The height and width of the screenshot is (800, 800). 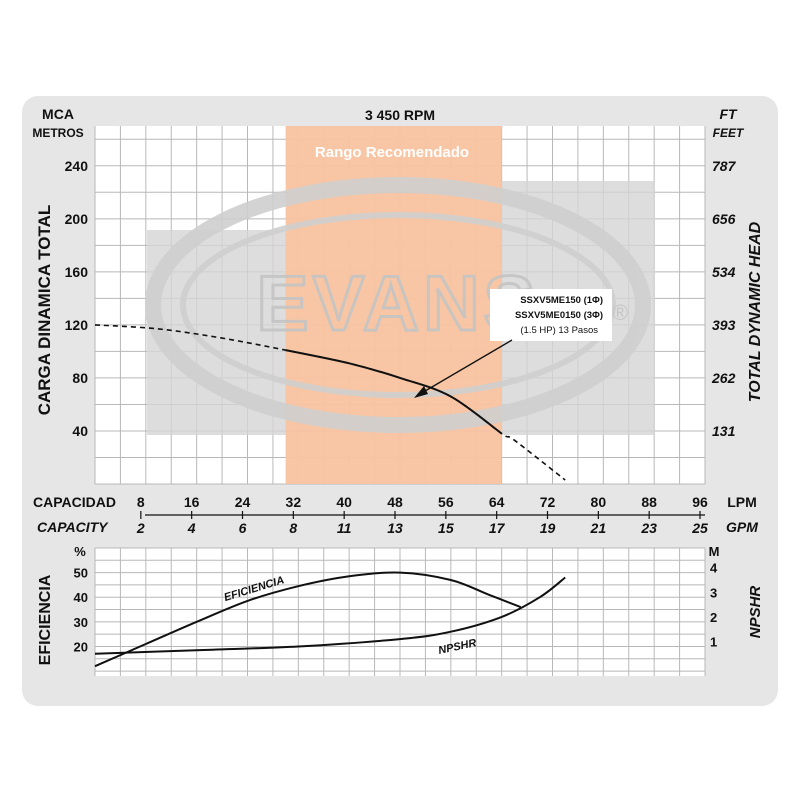 I want to click on head-curve-dashed, so click(x=330, y=402).